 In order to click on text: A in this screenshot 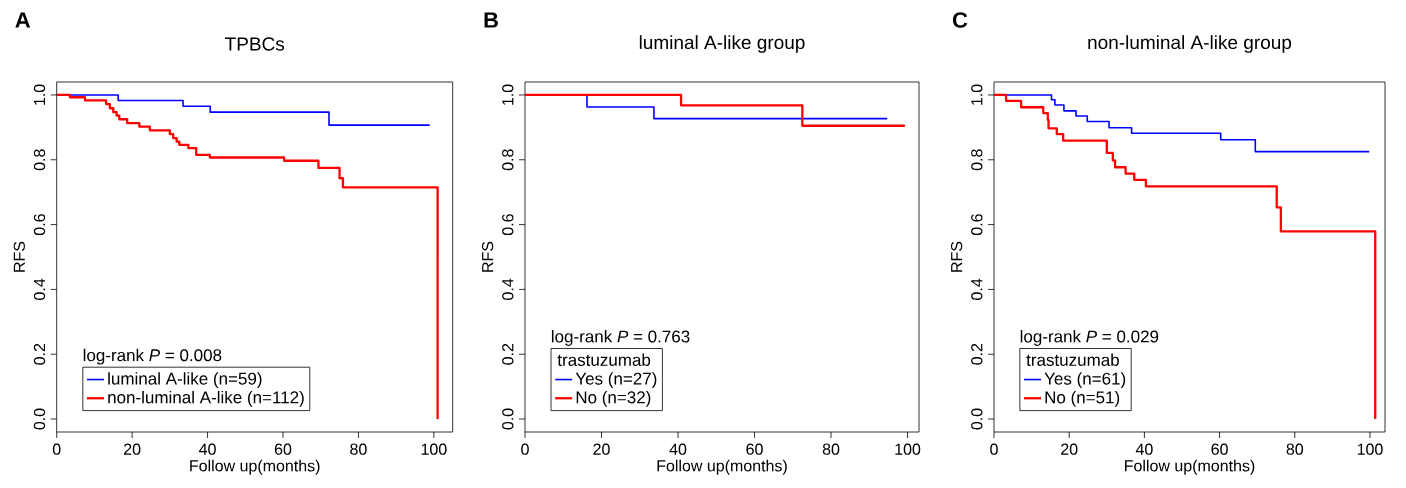, I will do `click(23, 20)`.